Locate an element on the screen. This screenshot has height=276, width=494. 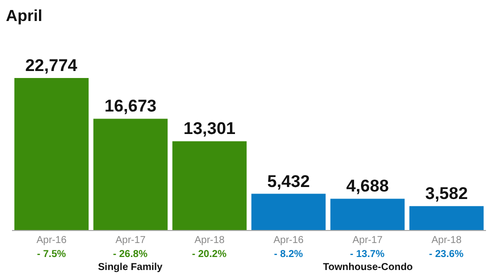
chart-title: April is located at coordinates (24, 16).